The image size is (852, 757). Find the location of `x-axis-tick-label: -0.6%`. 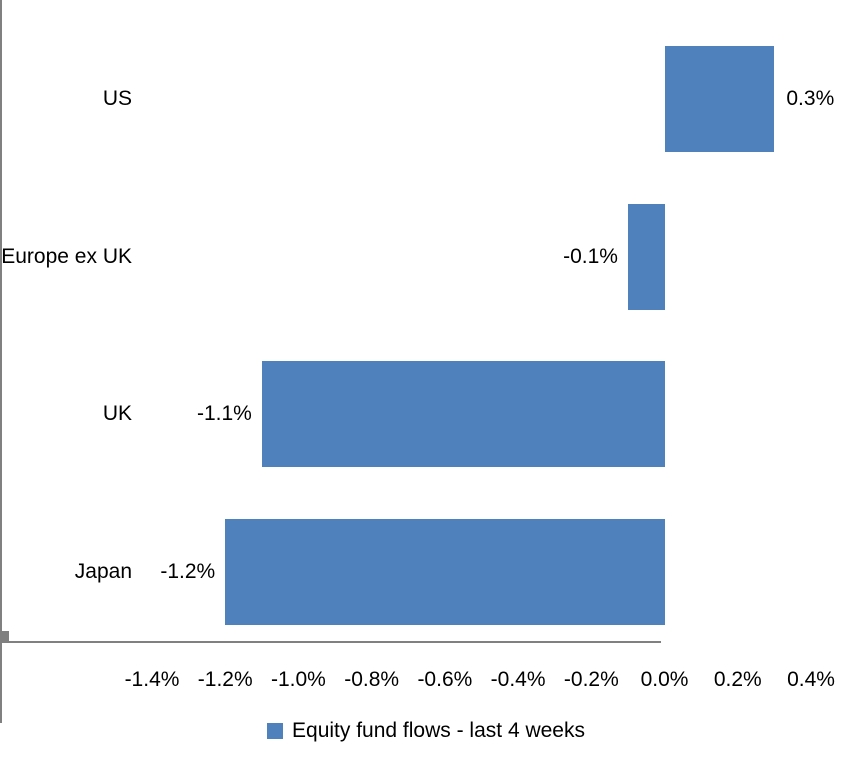

x-axis-tick-label: -0.6% is located at coordinates (445, 679).